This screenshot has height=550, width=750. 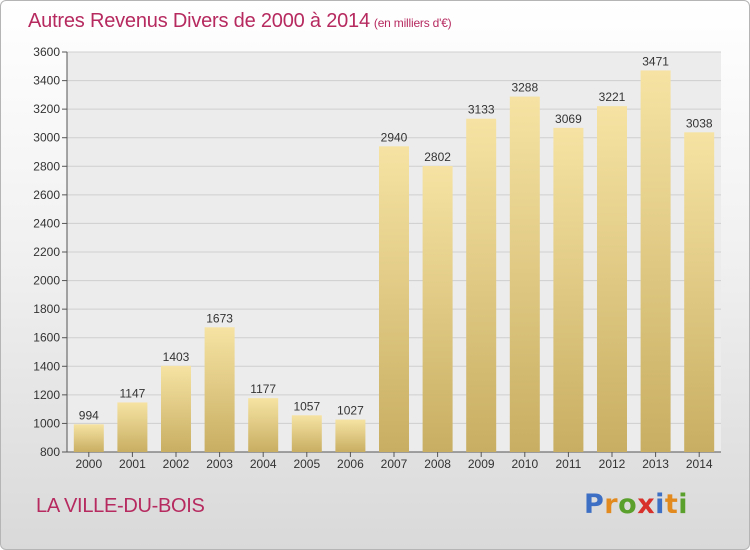 What do you see at coordinates (46, 252) in the screenshot?
I see `y-tick-label: 2200` at bounding box center [46, 252].